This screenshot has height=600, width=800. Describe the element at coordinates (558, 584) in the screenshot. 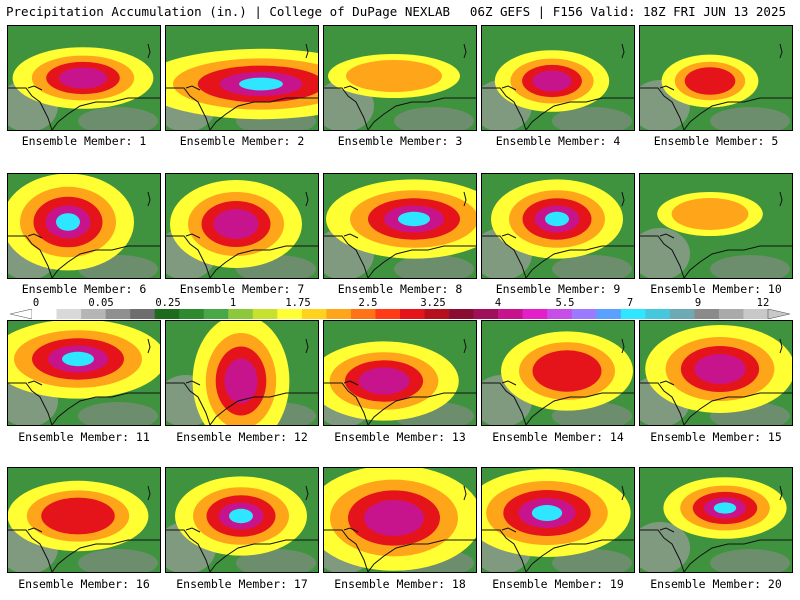

I see `member-label-19: Ensemble Member: 19` at that location.